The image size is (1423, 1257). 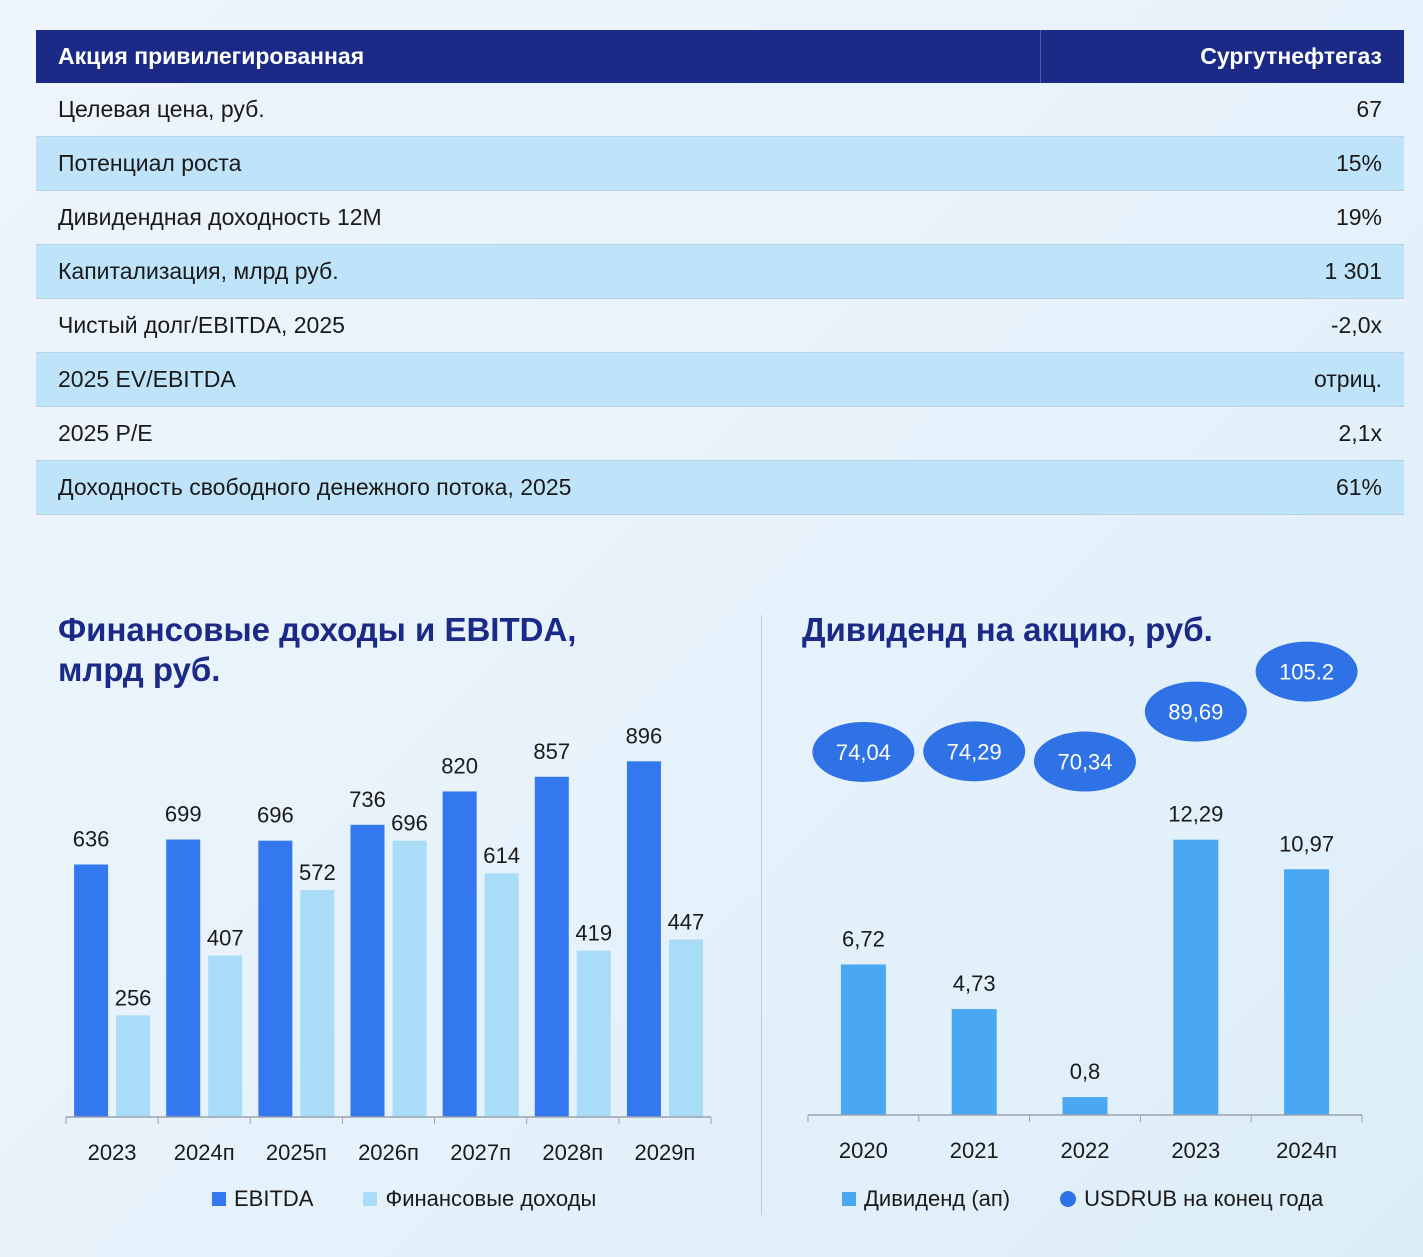 What do you see at coordinates (317, 650) in the screenshot?
I see `chart1-title: Финансовые доходы и EBITDA, млрд руб.` at bounding box center [317, 650].